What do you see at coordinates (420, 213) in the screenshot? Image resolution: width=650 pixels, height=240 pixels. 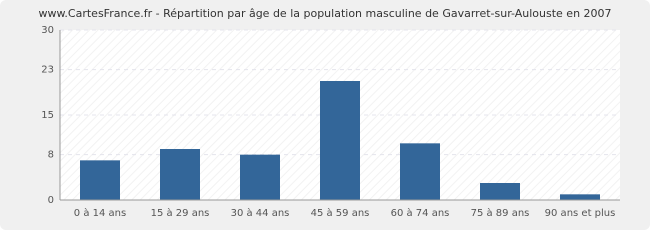 I see `x-tick-label: 60 à 74 ans` at bounding box center [420, 213].